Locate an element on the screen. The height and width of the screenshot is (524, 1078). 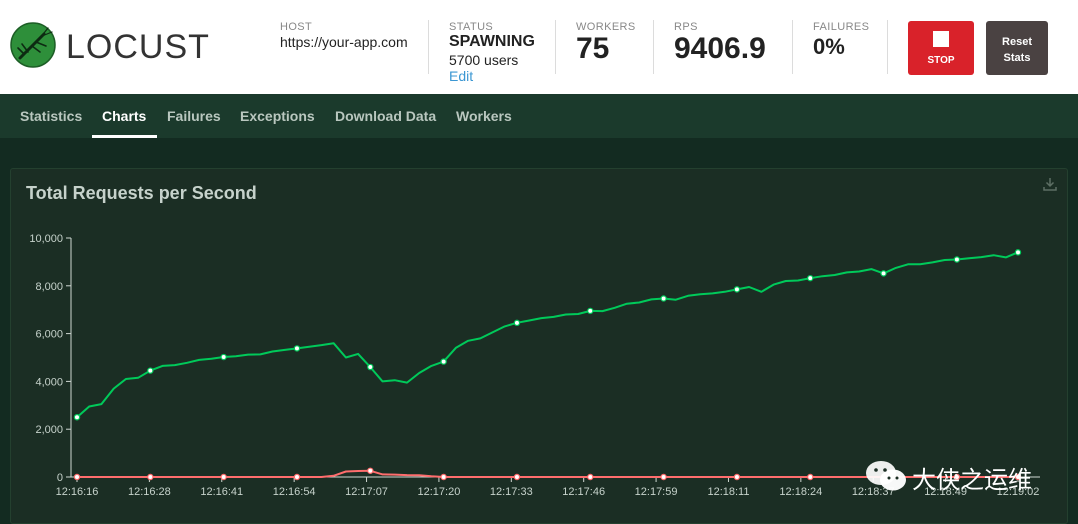
status-label: STATUS is located at coordinates (471, 27).